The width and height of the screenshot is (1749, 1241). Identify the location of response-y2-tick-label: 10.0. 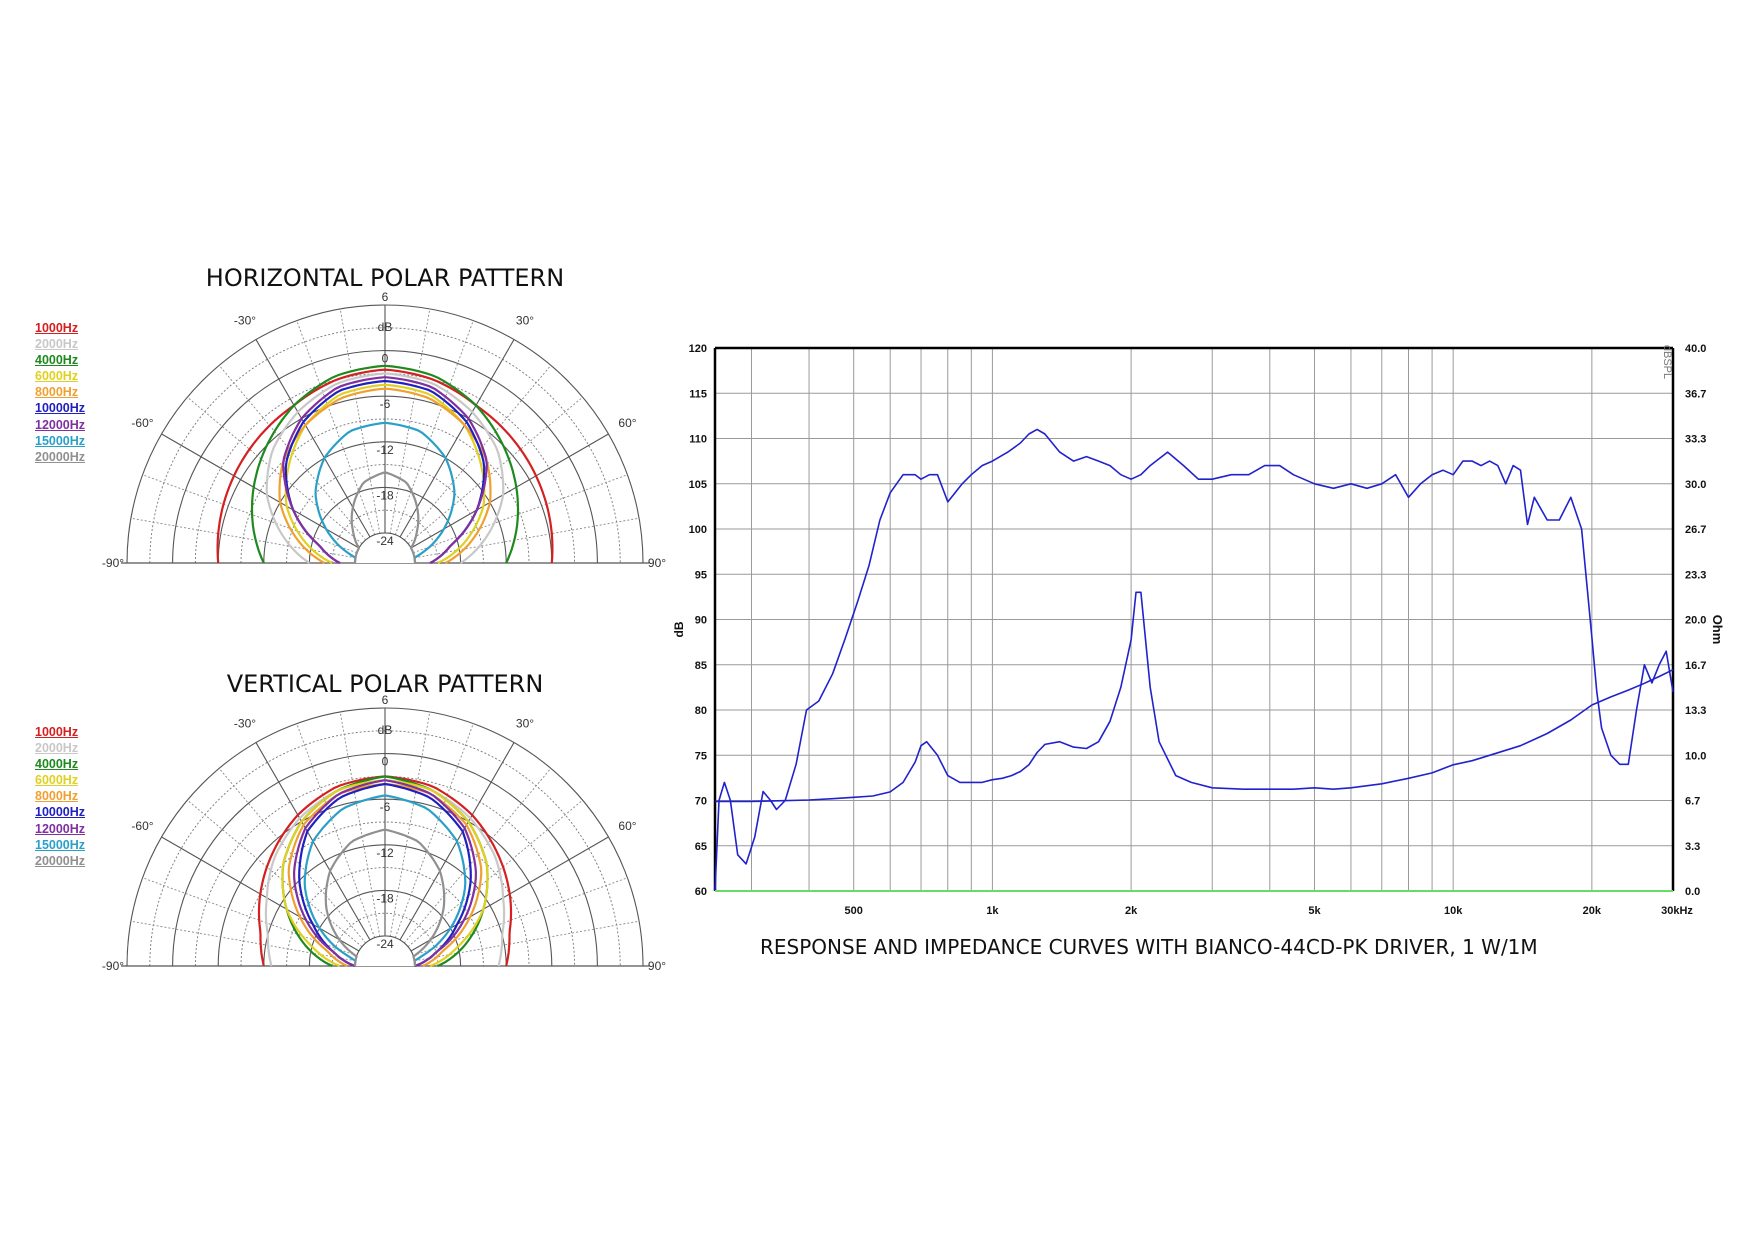
(1695, 756).